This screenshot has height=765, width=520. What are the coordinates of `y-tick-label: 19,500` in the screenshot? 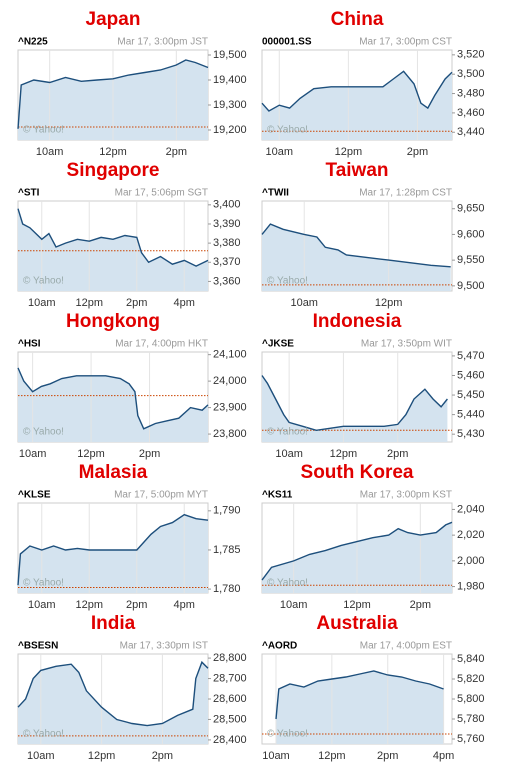 It's located at (230, 55).